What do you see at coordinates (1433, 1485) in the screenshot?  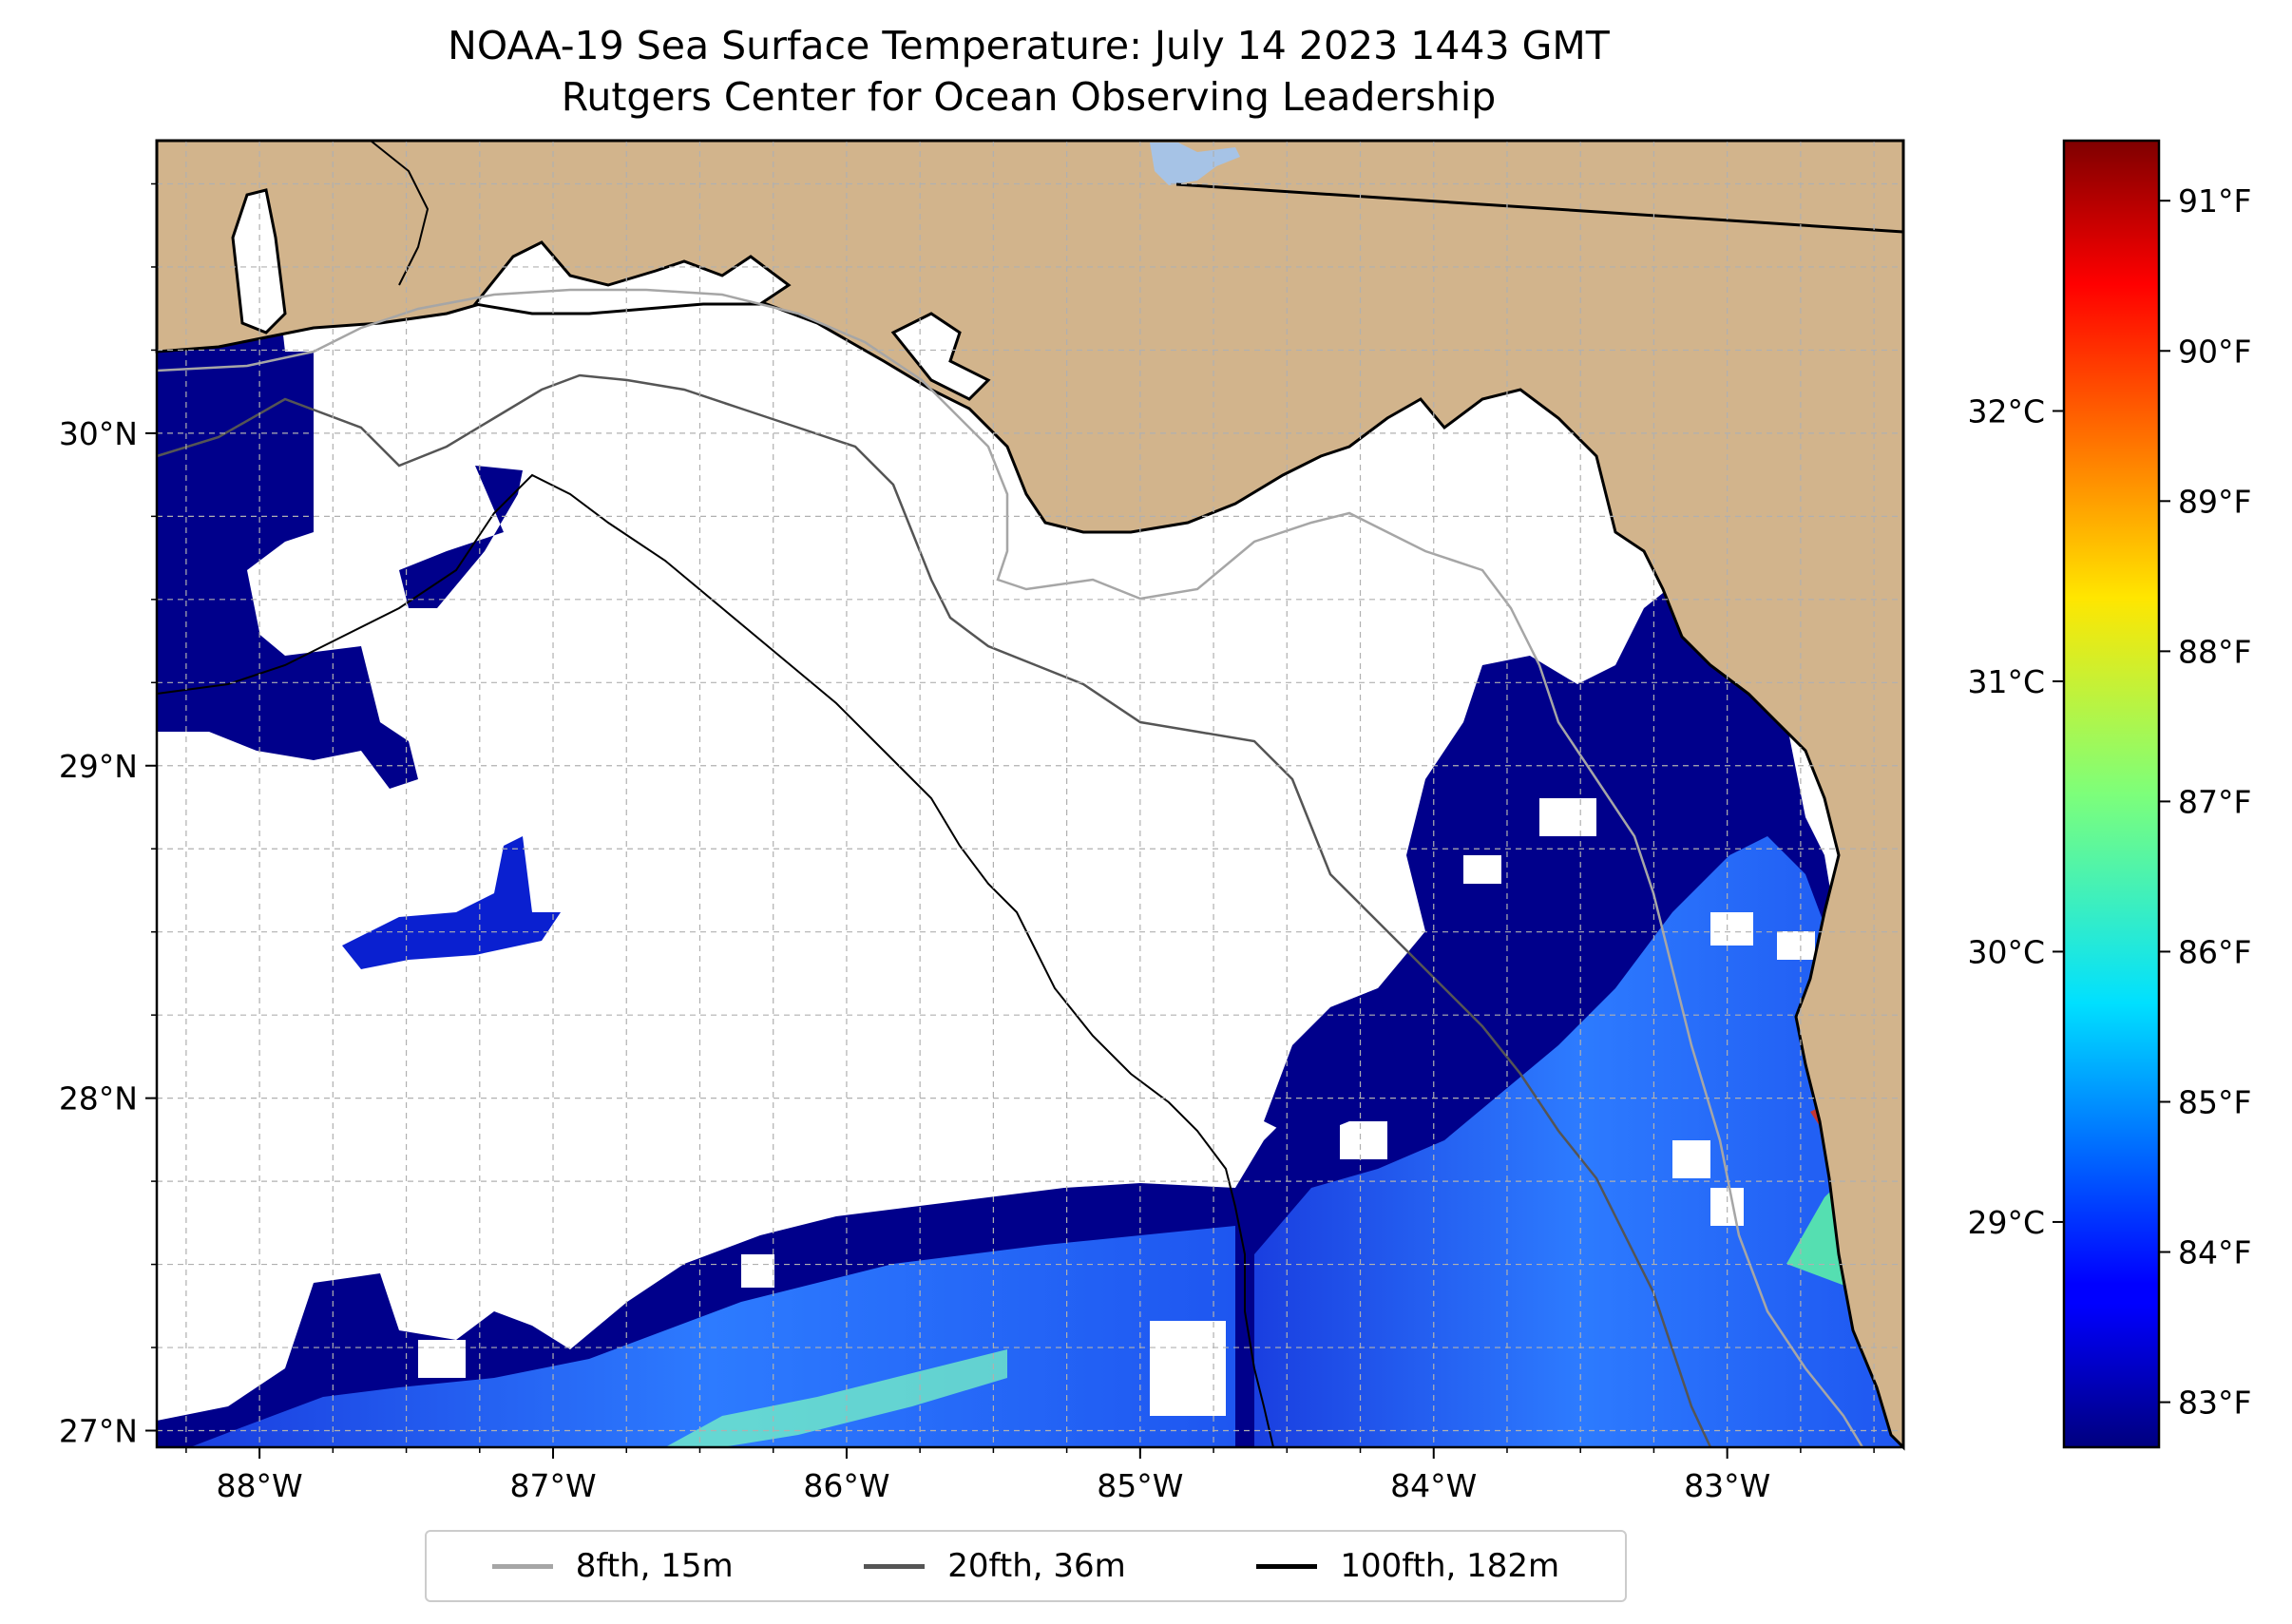 I see `x-tick-label: 84°W` at bounding box center [1433, 1485].